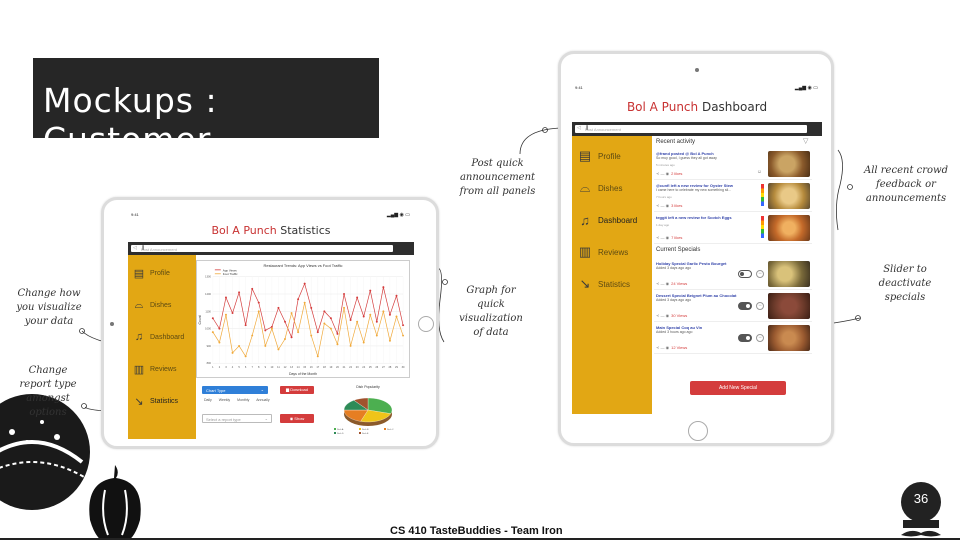 Image resolution: width=960 pixels, height=540 pixels. Describe the element at coordinates (278, 367) in the screenshot. I see `x-tick-label: 11` at that location.